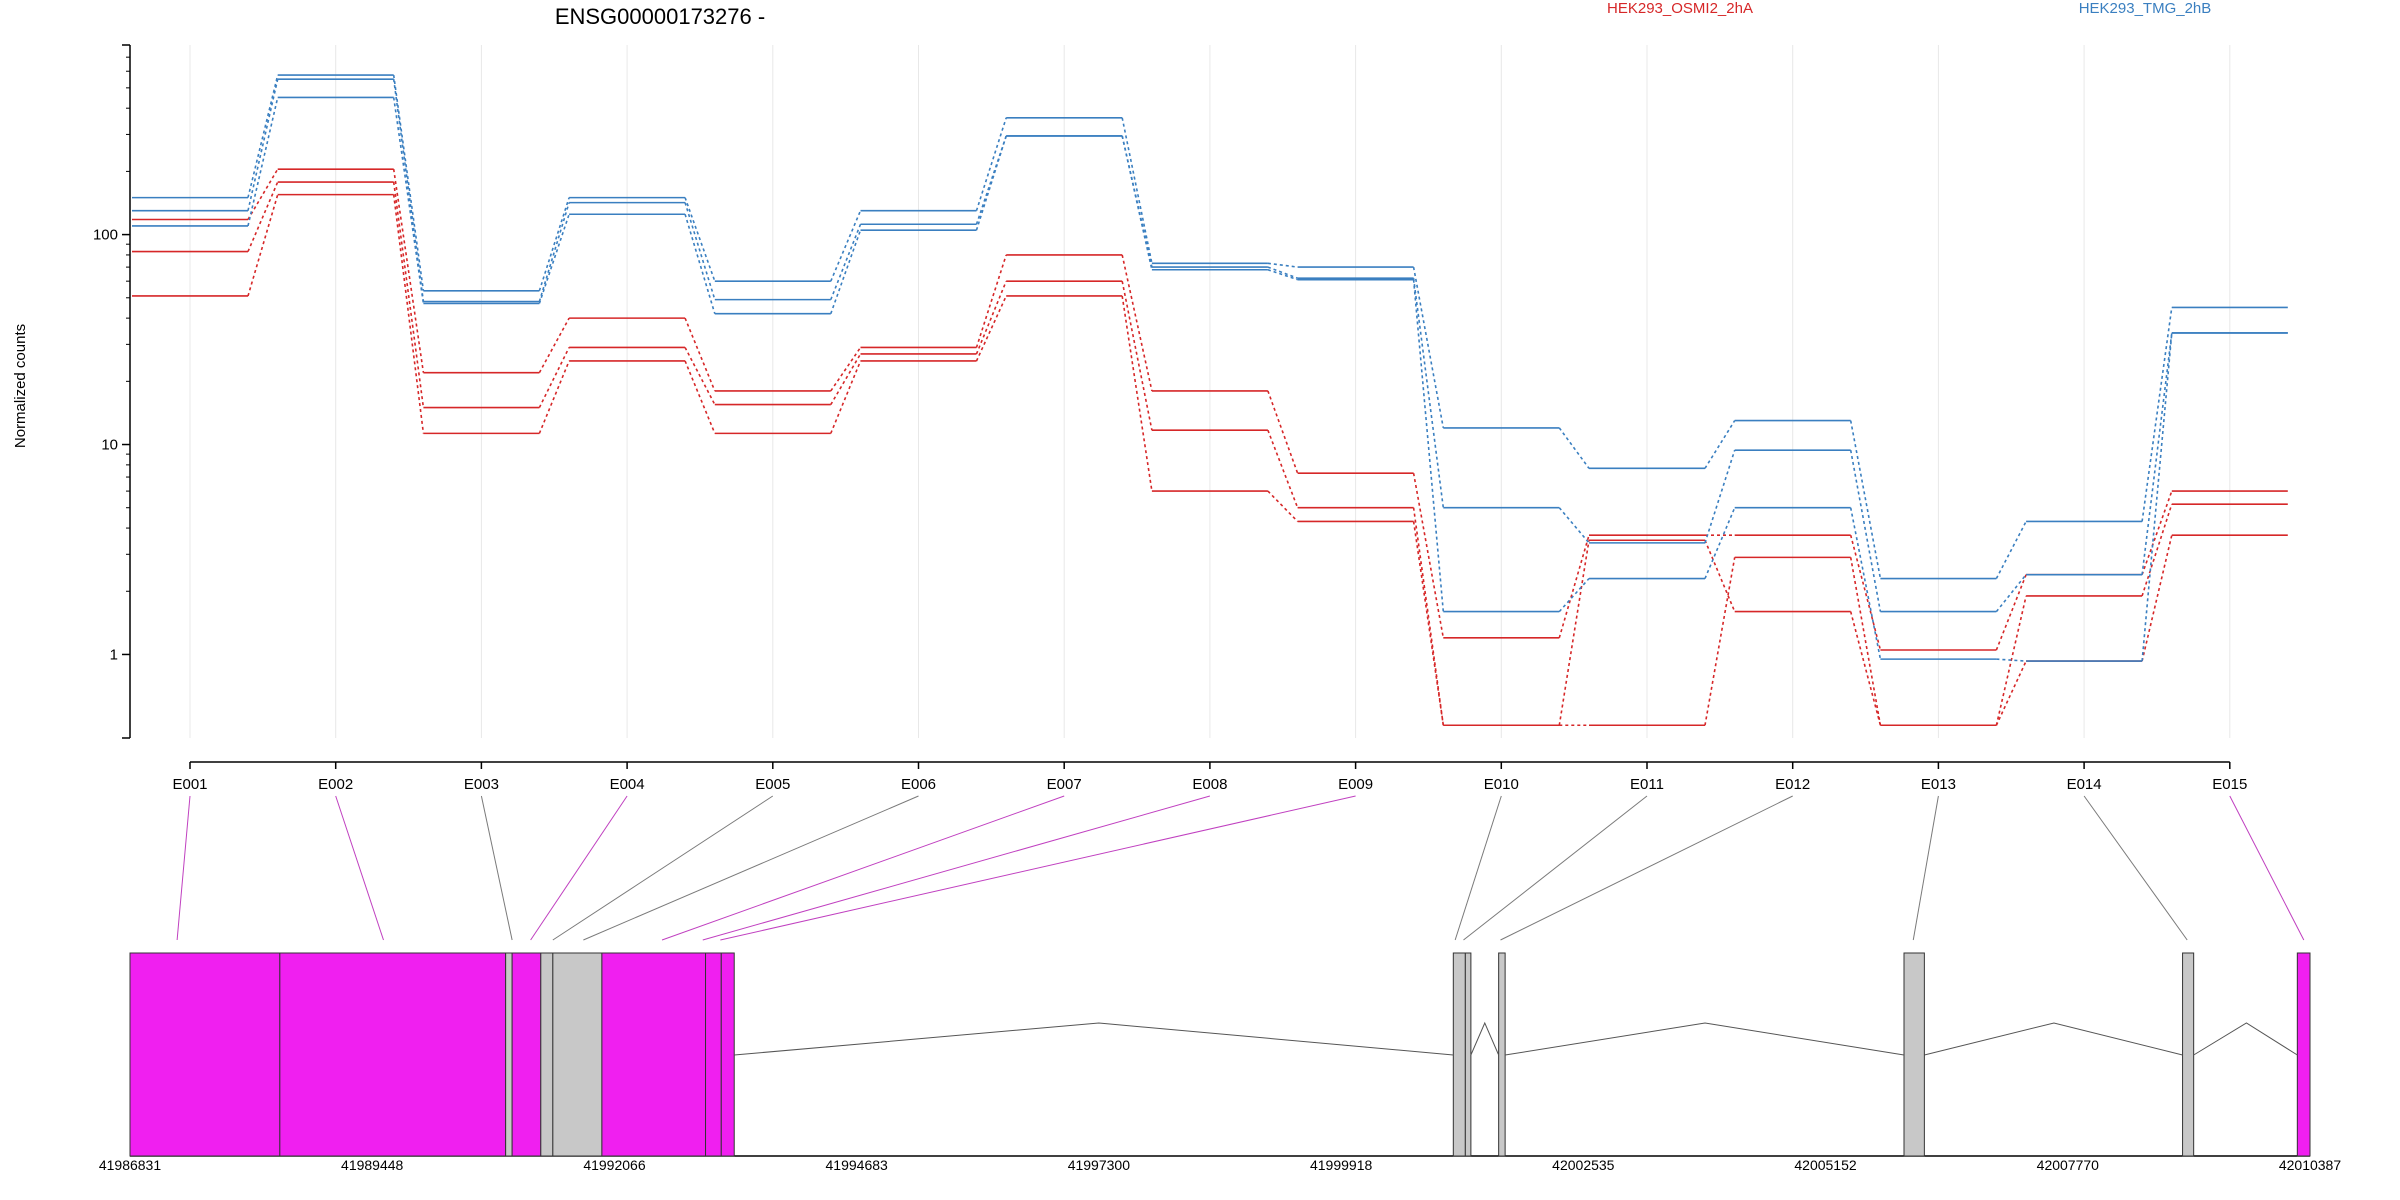 The height and width of the screenshot is (1200, 2400). I want to click on exon-connectors, so click(1240, 868).